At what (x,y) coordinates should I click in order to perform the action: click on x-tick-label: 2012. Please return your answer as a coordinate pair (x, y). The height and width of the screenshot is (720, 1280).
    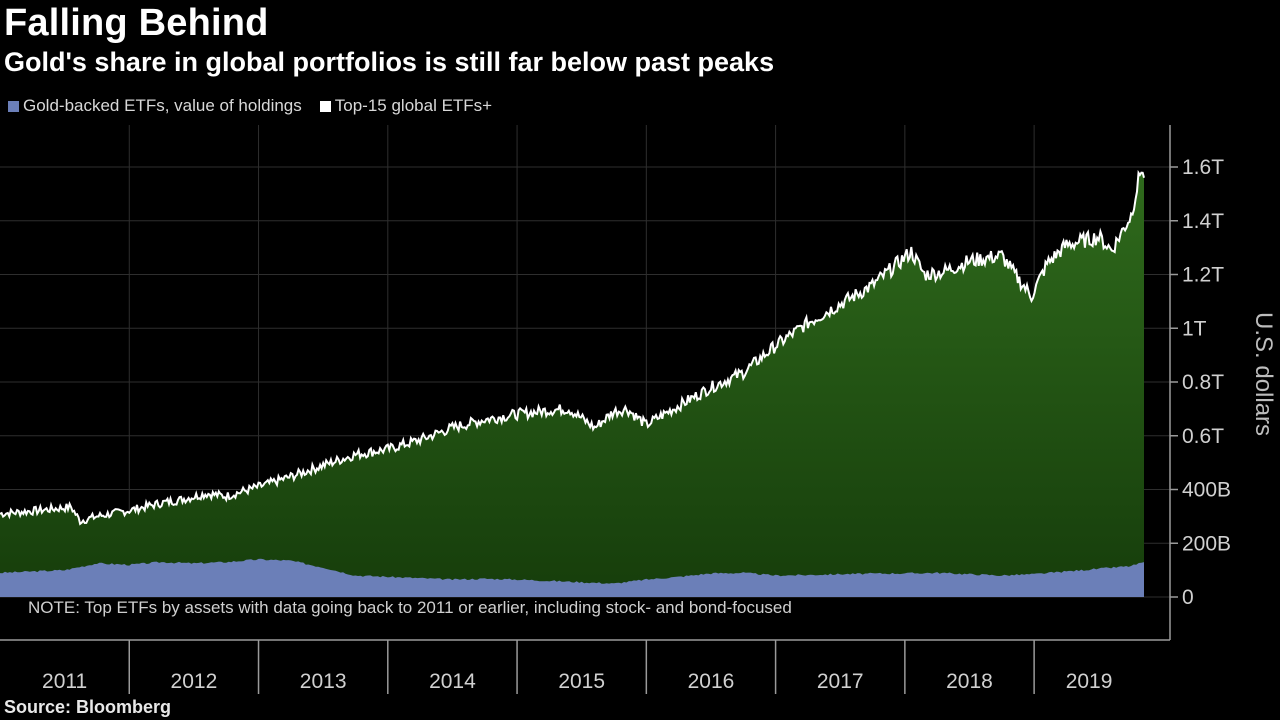
    Looking at the image, I should click on (194, 681).